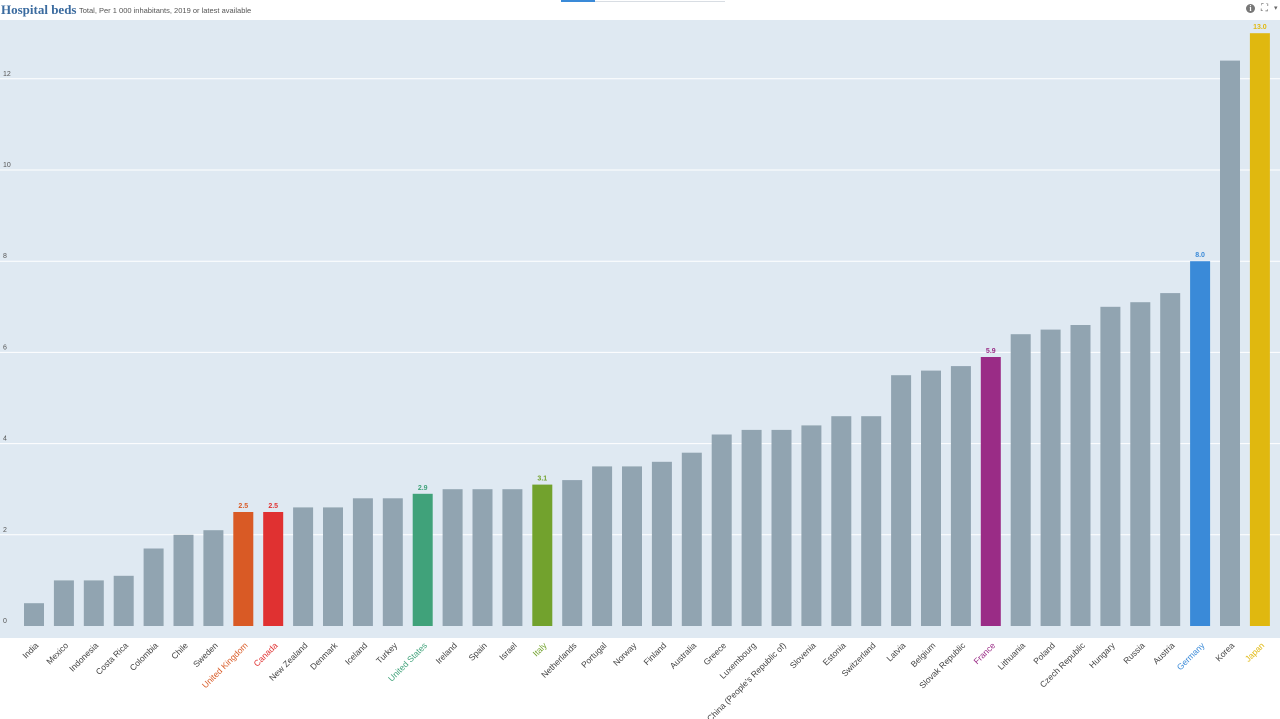  I want to click on y-tick-label: 4, so click(5, 439).